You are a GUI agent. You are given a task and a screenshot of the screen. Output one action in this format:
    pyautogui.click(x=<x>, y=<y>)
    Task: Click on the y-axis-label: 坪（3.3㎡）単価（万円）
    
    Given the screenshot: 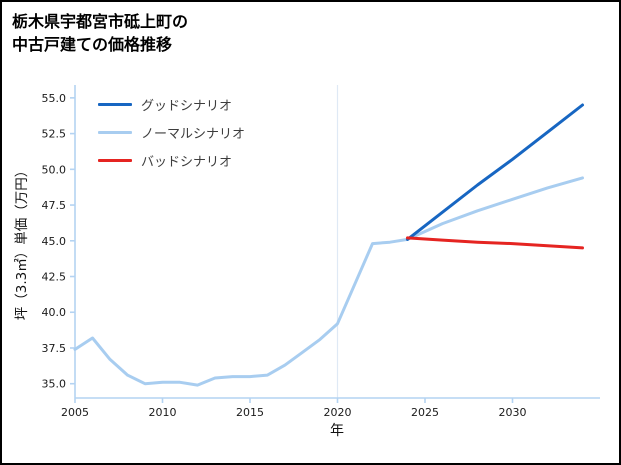 What is the action you would take?
    pyautogui.click(x=22, y=242)
    